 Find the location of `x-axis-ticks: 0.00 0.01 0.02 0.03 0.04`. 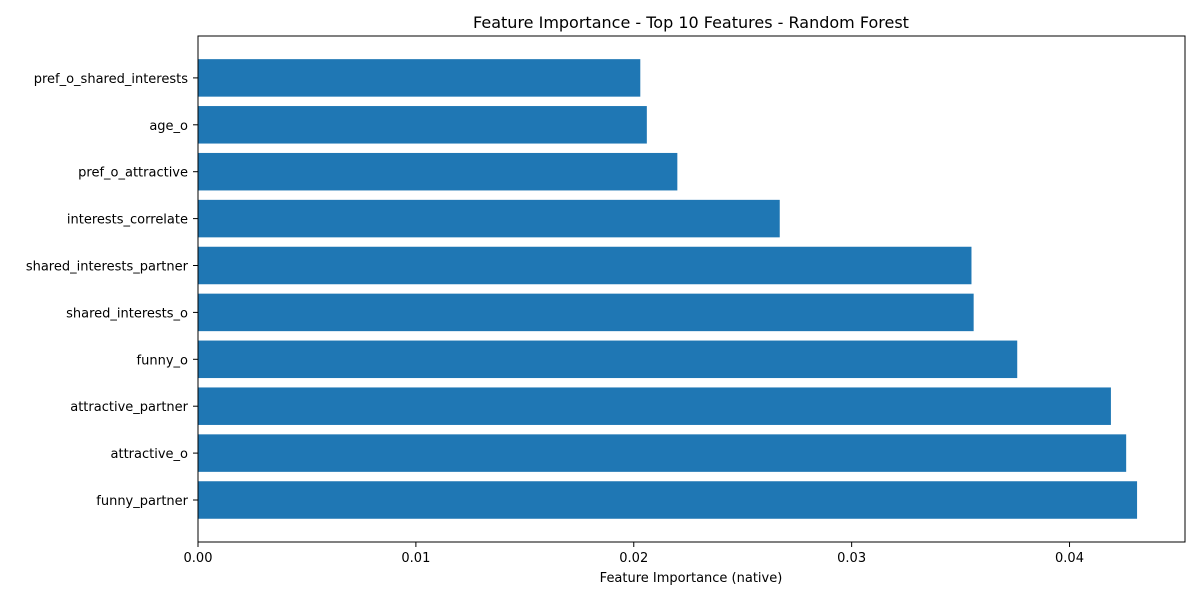

x-axis-ticks: 0.00 0.01 0.02 0.03 0.04 is located at coordinates (634, 554).